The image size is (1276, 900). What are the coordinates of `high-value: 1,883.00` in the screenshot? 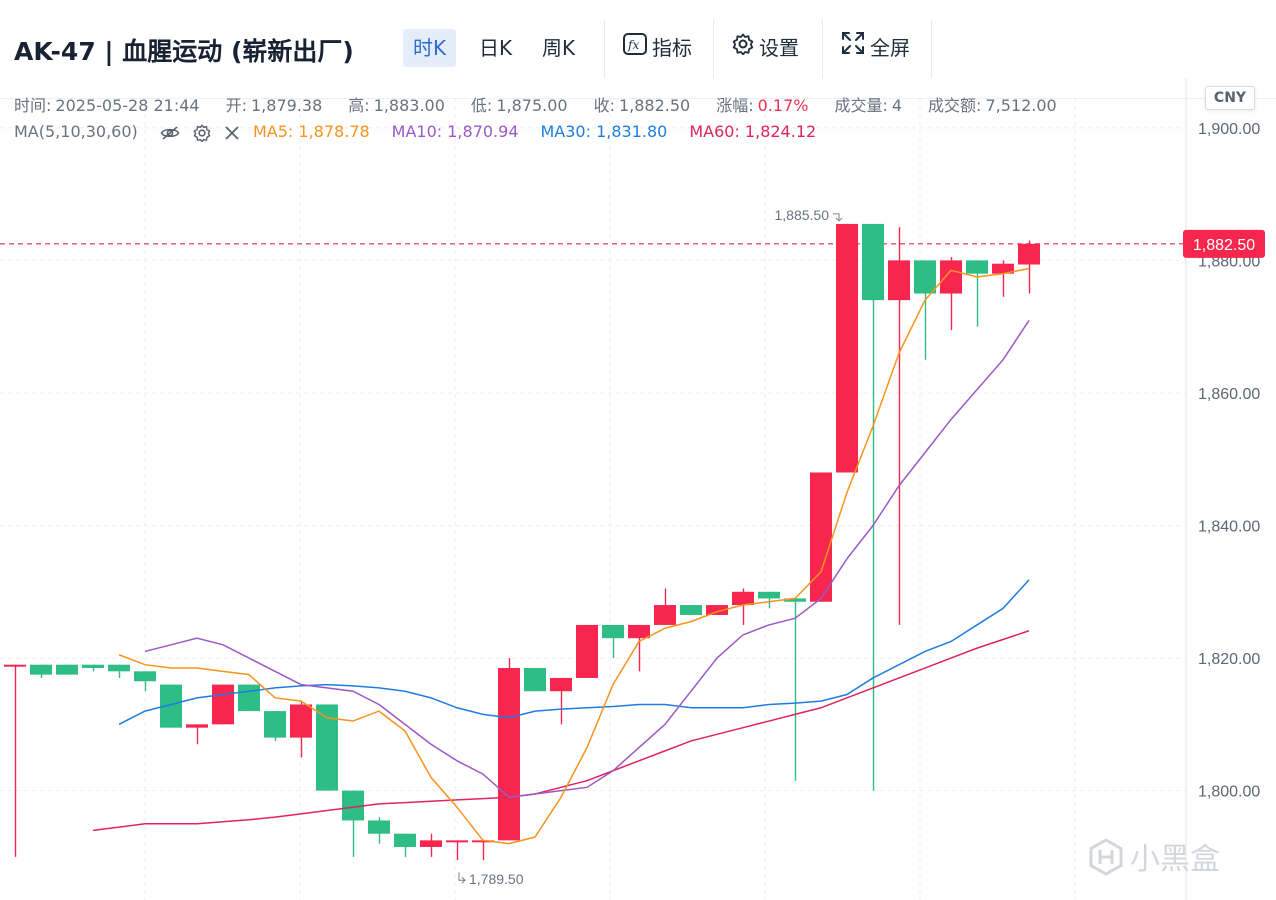 It's located at (409, 105).